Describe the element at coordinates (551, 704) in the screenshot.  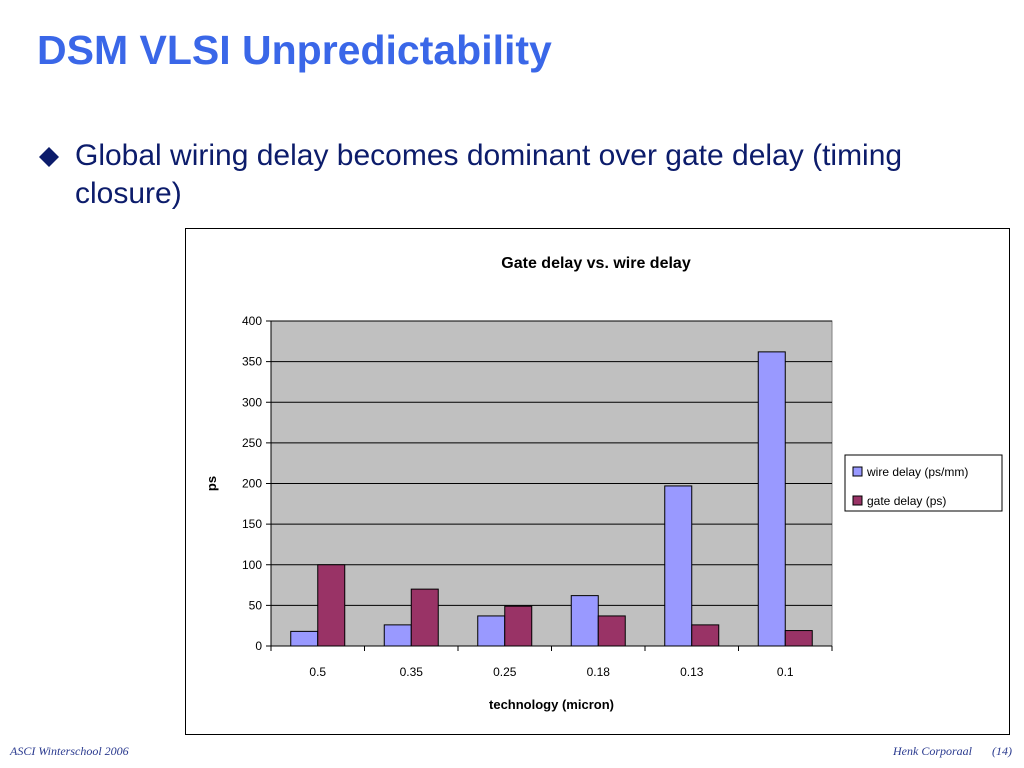
I see `x-axis-label: technology (micron)` at that location.